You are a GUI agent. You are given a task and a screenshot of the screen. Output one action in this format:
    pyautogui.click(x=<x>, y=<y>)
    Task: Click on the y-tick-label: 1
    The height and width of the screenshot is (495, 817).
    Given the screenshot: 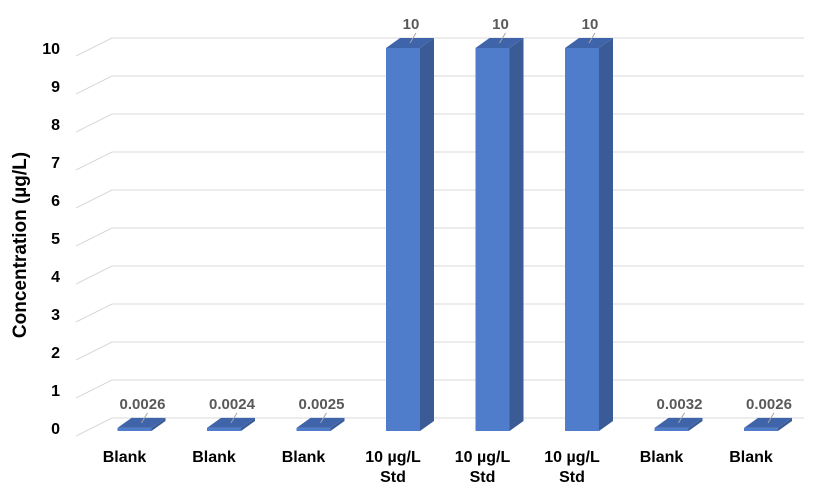 What is the action you would take?
    pyautogui.click(x=55, y=391)
    